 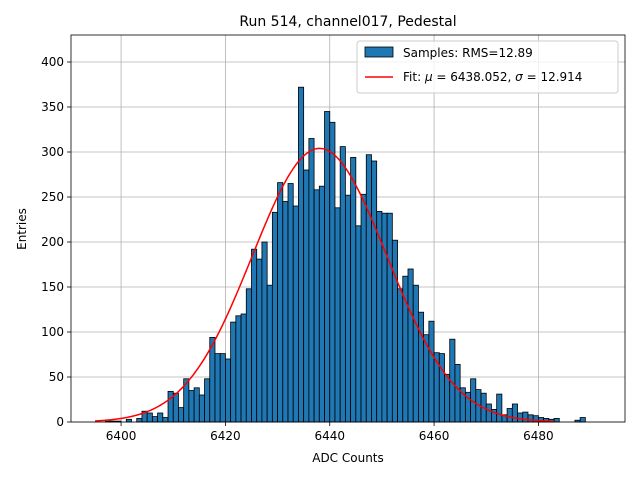 I want to click on chart-title: Run 514, channel017, Pedestal, so click(x=347, y=22).